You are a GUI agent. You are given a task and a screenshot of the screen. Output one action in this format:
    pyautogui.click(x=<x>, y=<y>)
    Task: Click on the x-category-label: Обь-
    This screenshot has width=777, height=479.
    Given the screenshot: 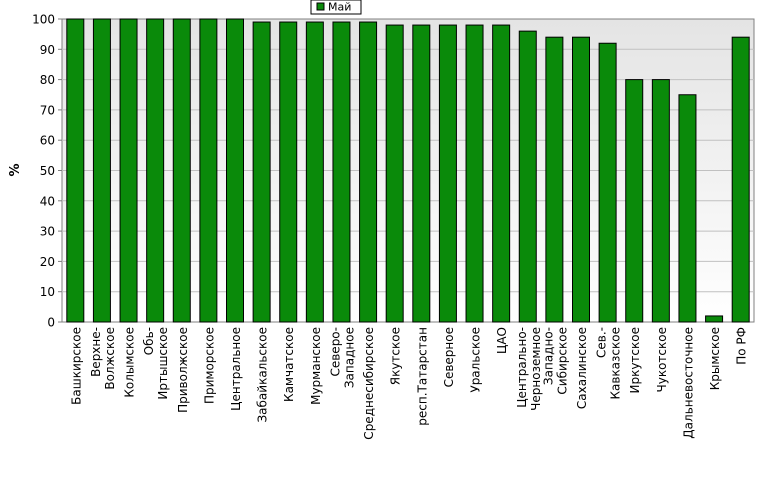 What is the action you would take?
    pyautogui.click(x=149, y=341)
    